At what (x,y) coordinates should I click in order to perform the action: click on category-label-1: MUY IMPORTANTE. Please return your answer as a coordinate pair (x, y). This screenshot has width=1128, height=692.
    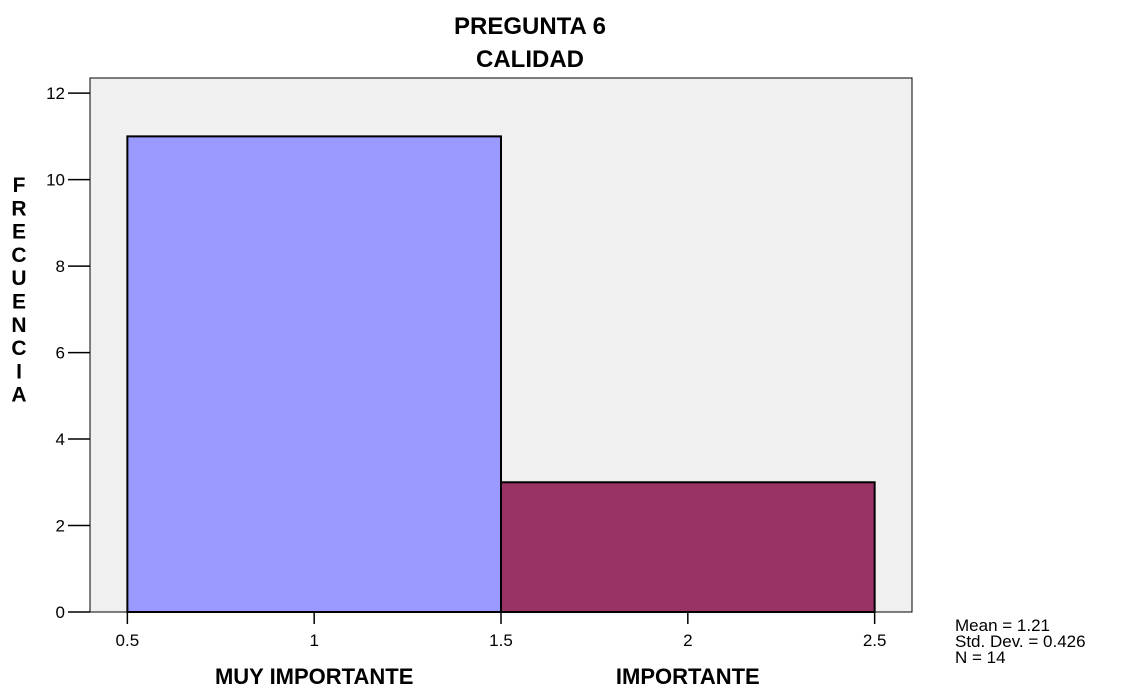
    Looking at the image, I should click on (314, 676).